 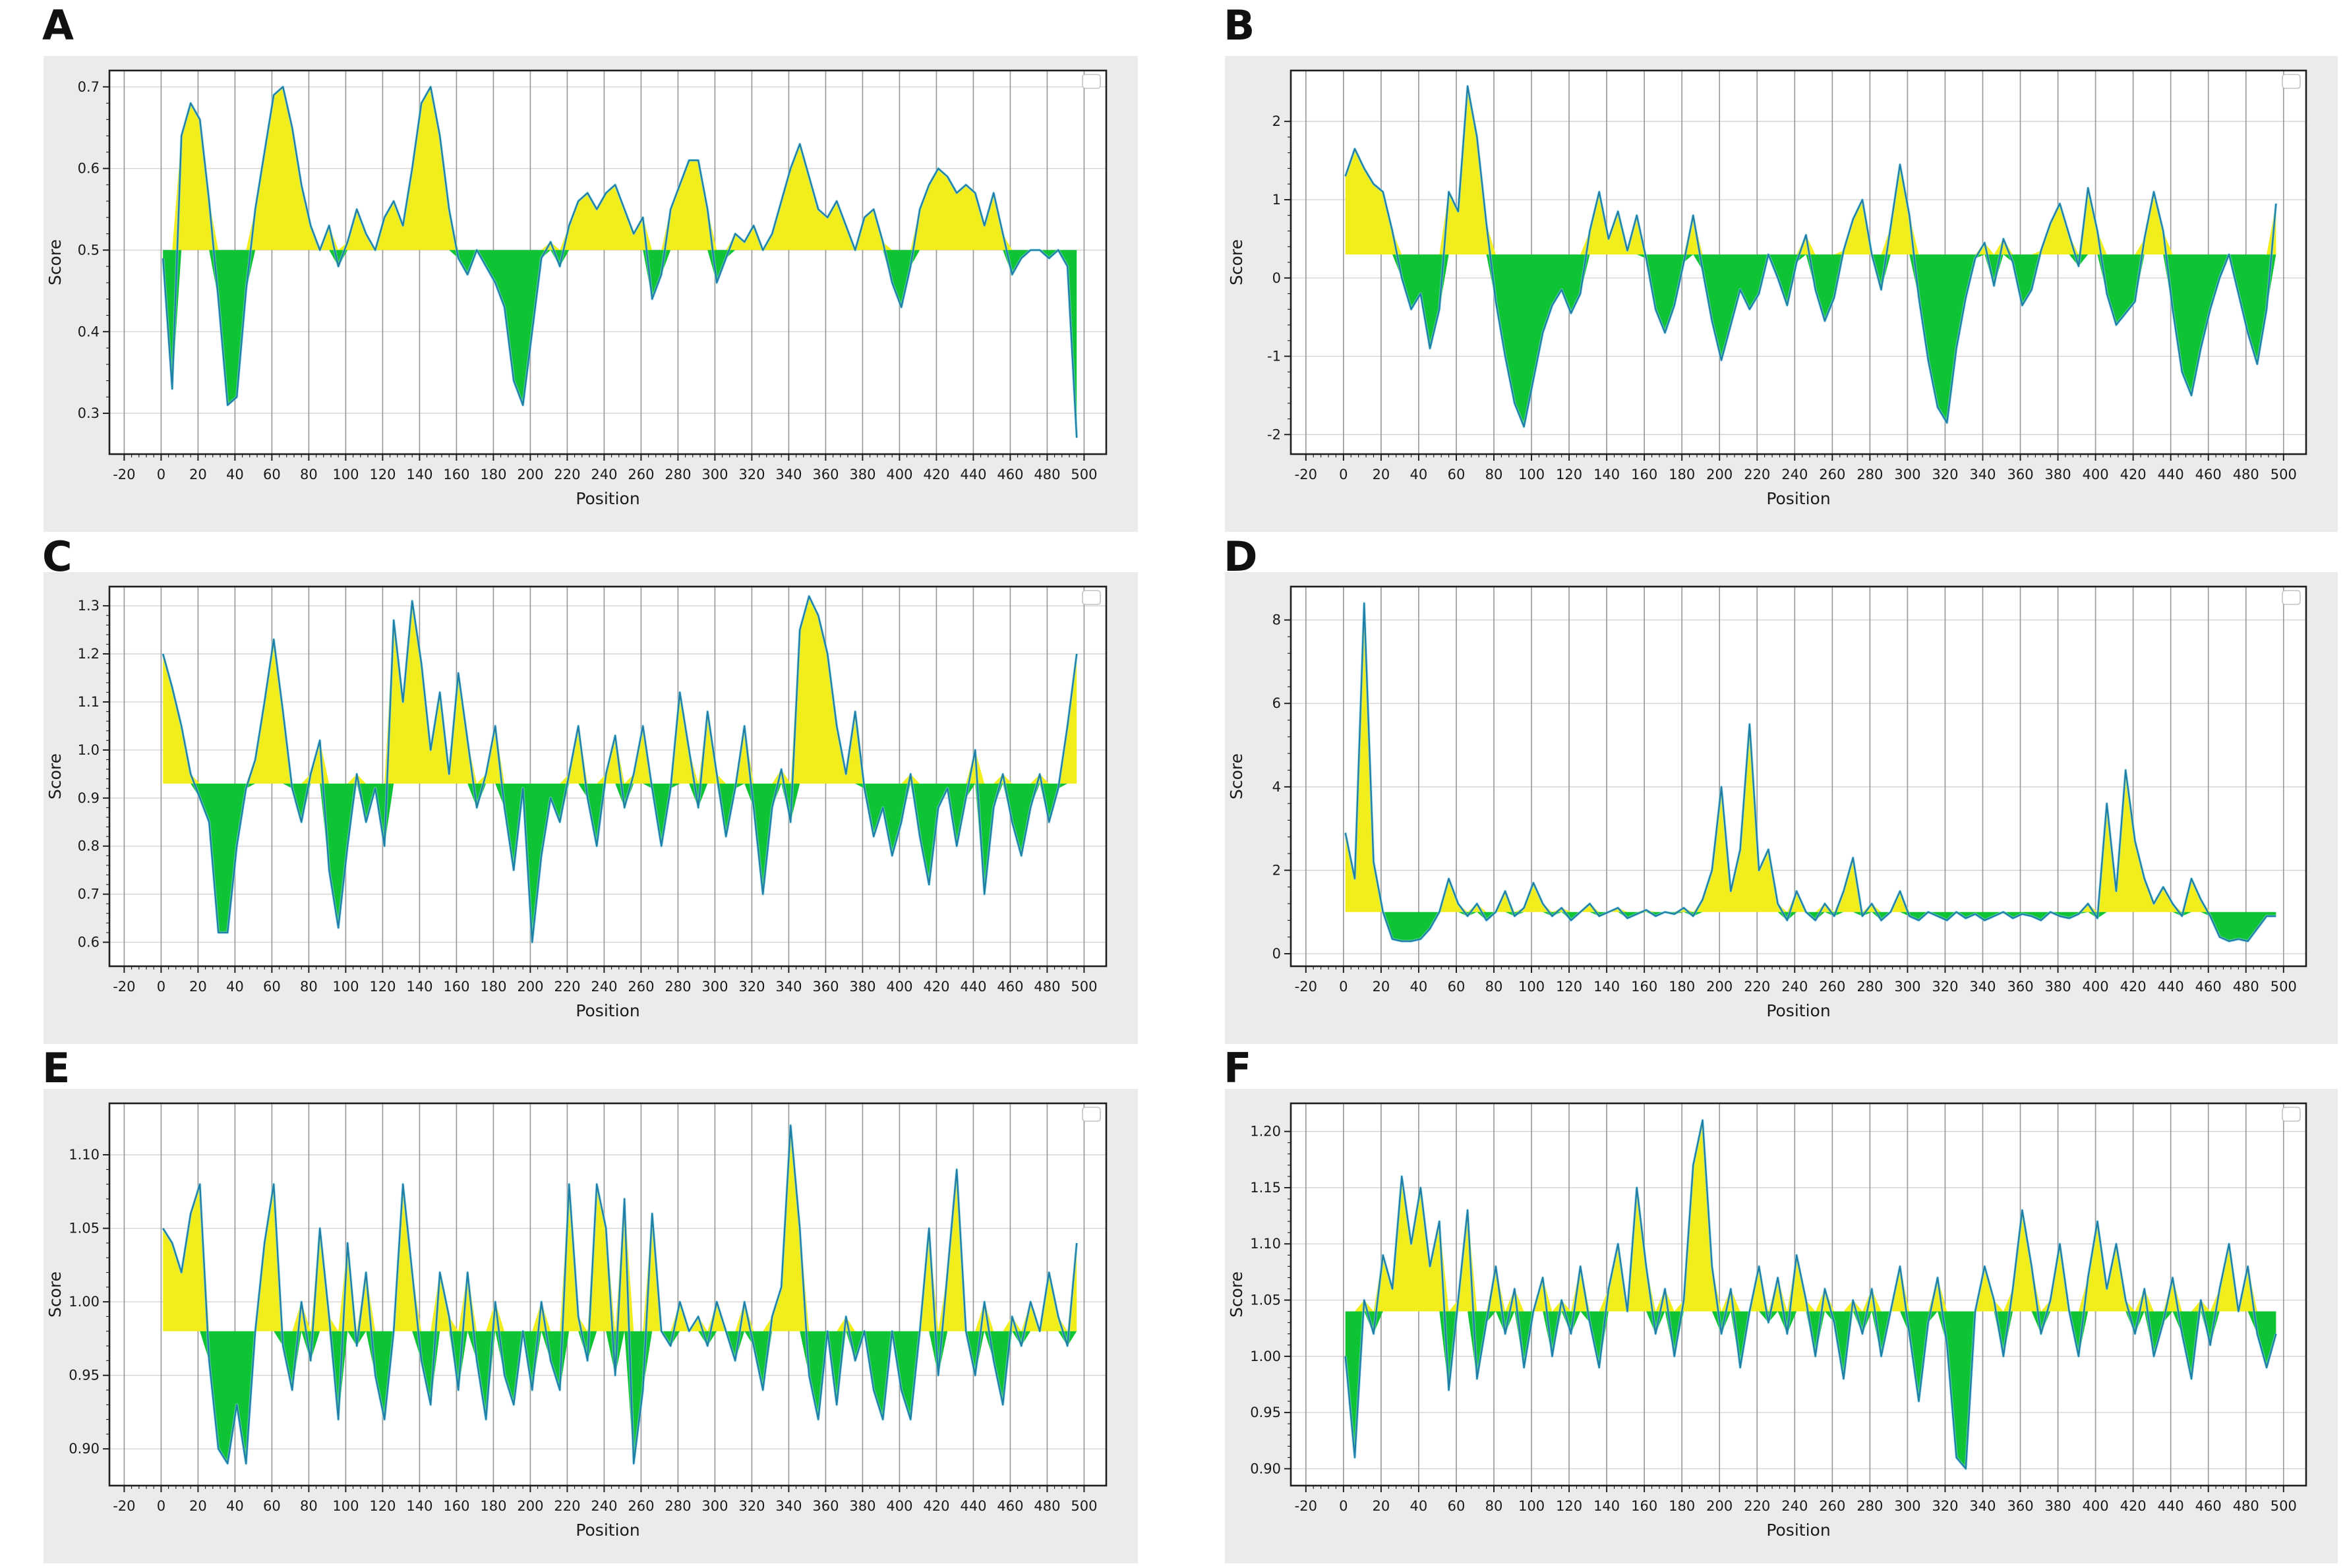 I want to click on panel-d-letter: D, so click(x=1241, y=557).